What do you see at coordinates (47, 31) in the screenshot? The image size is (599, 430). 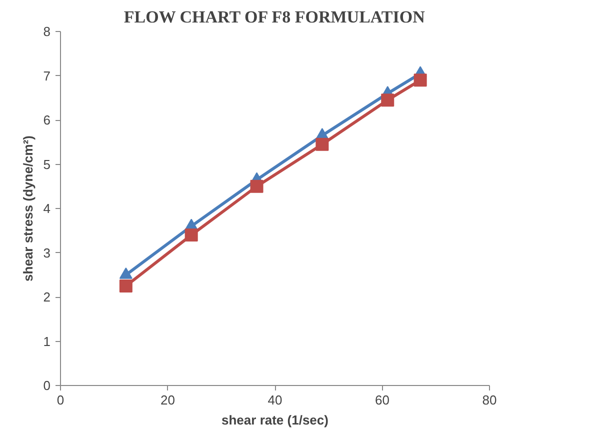 I see `y-tick-label: 8` at bounding box center [47, 31].